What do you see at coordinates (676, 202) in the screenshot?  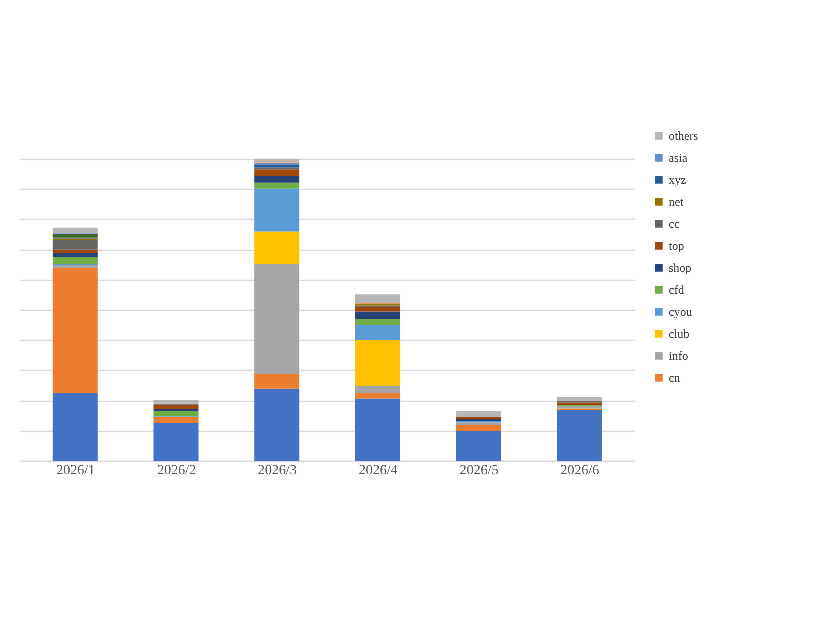 I see `legend-label: net` at bounding box center [676, 202].